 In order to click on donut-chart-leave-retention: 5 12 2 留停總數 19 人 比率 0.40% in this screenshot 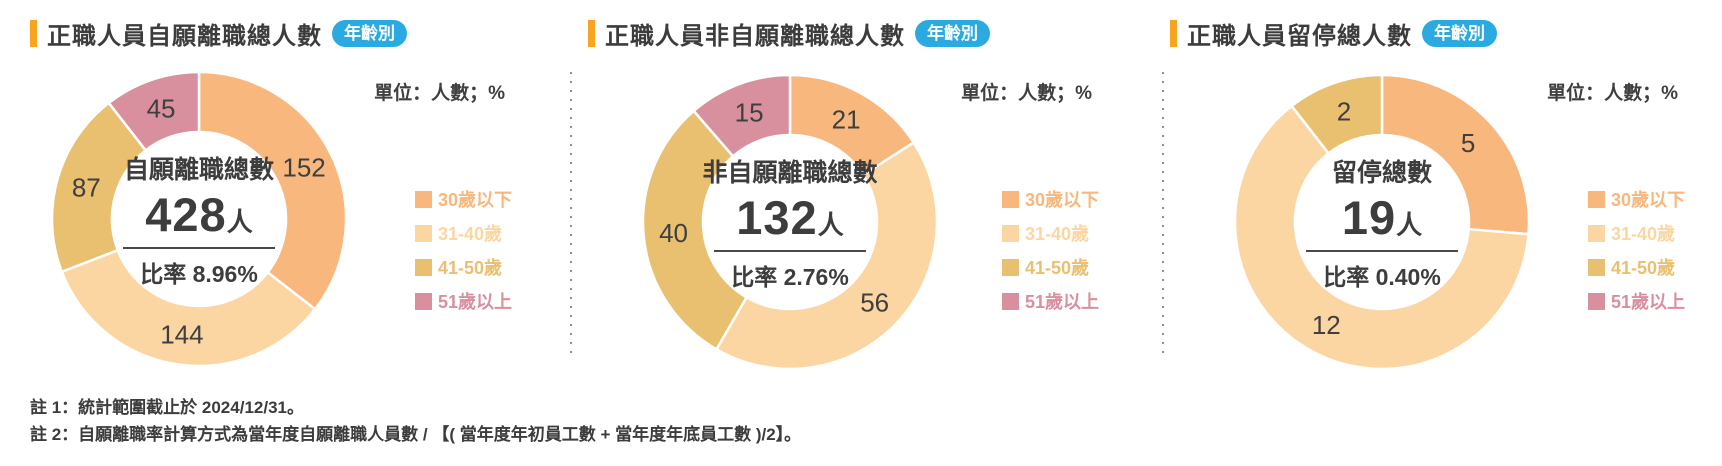, I will do `click(1382, 222)`.